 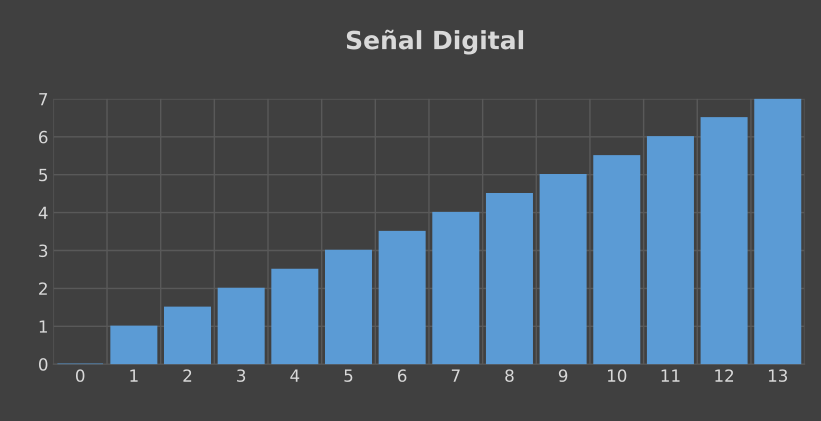 I want to click on x-tick-label: 4, so click(x=295, y=376).